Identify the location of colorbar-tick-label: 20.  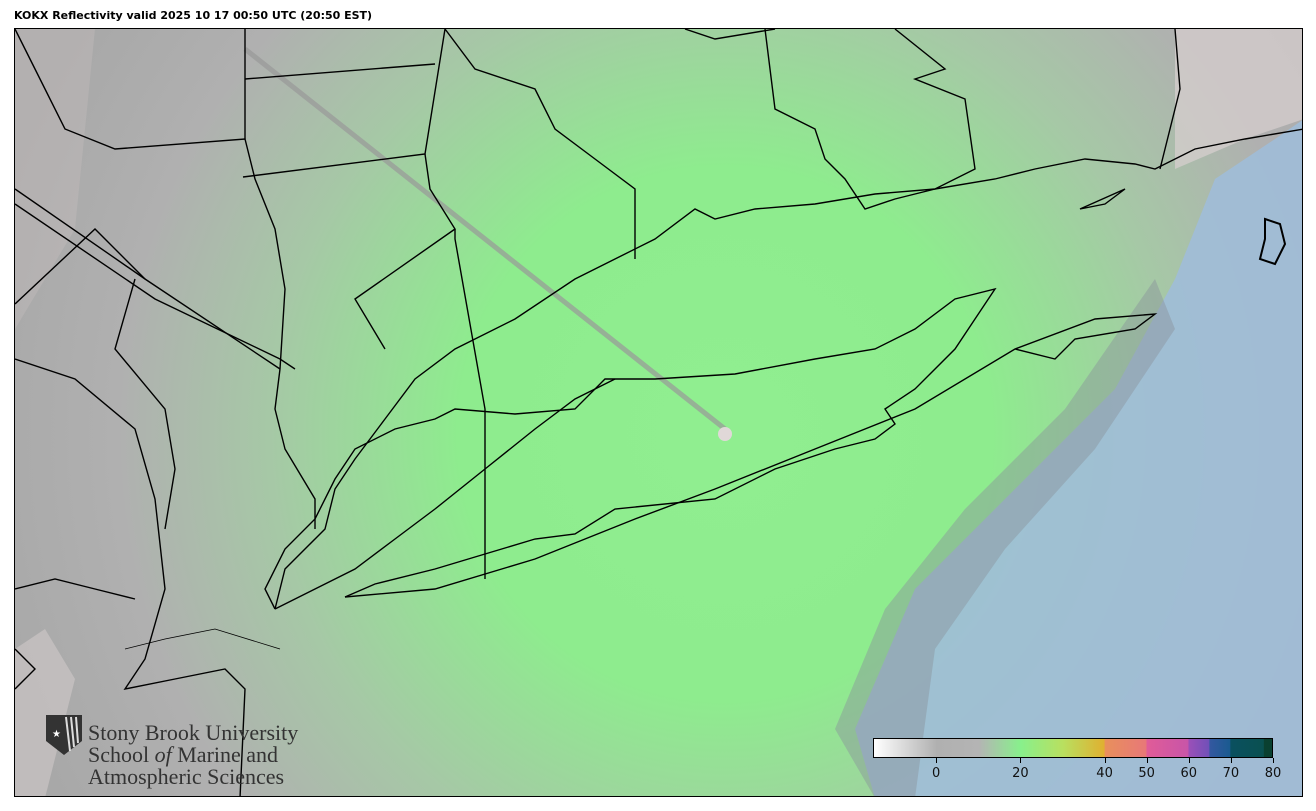
(1020, 773).